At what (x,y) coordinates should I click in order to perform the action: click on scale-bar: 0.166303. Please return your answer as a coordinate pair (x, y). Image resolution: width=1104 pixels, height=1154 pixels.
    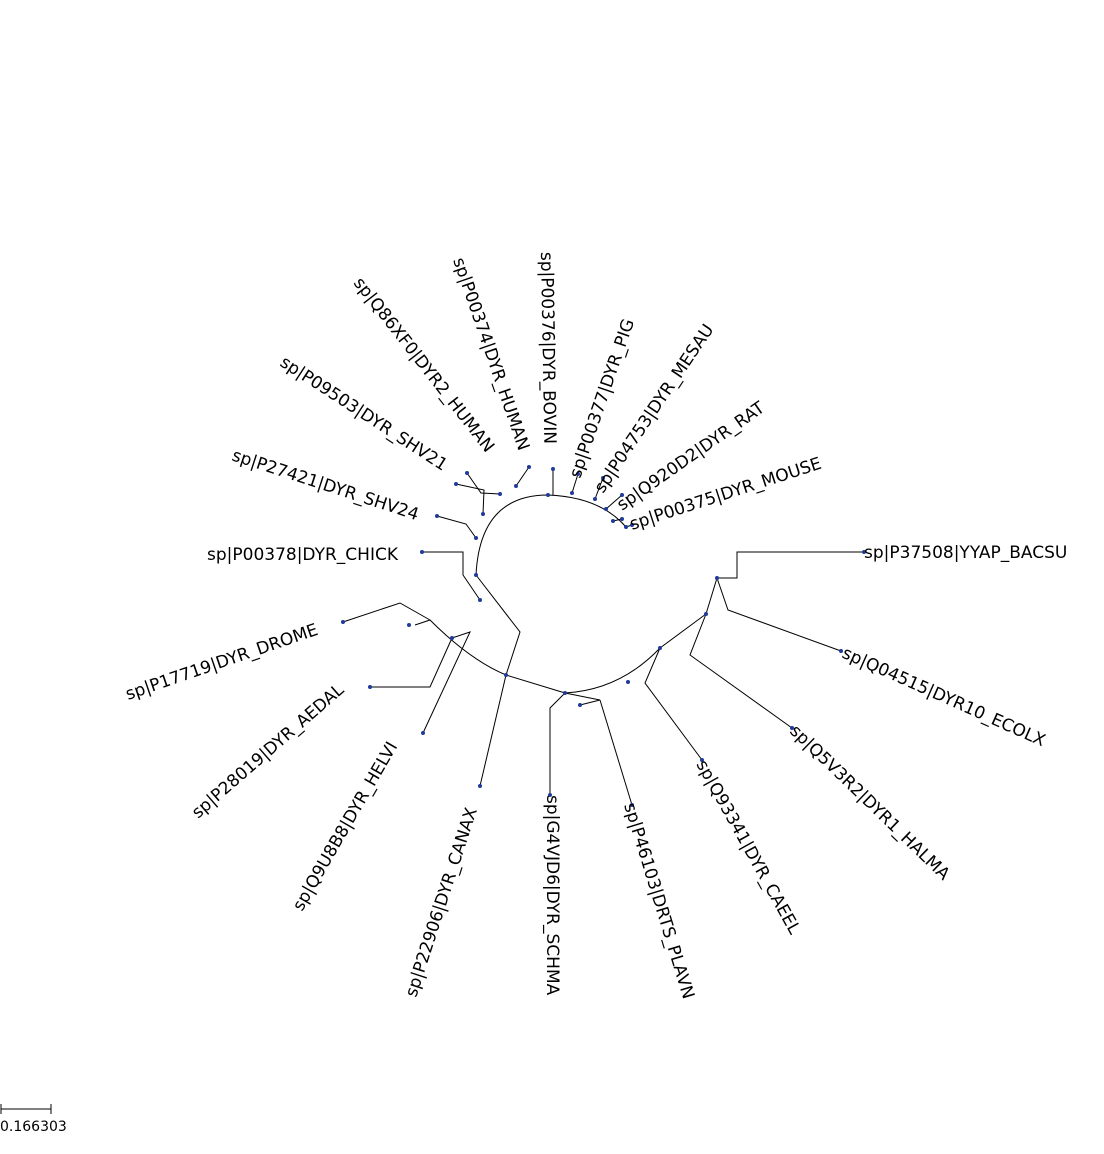
    Looking at the image, I should click on (33, 1119).